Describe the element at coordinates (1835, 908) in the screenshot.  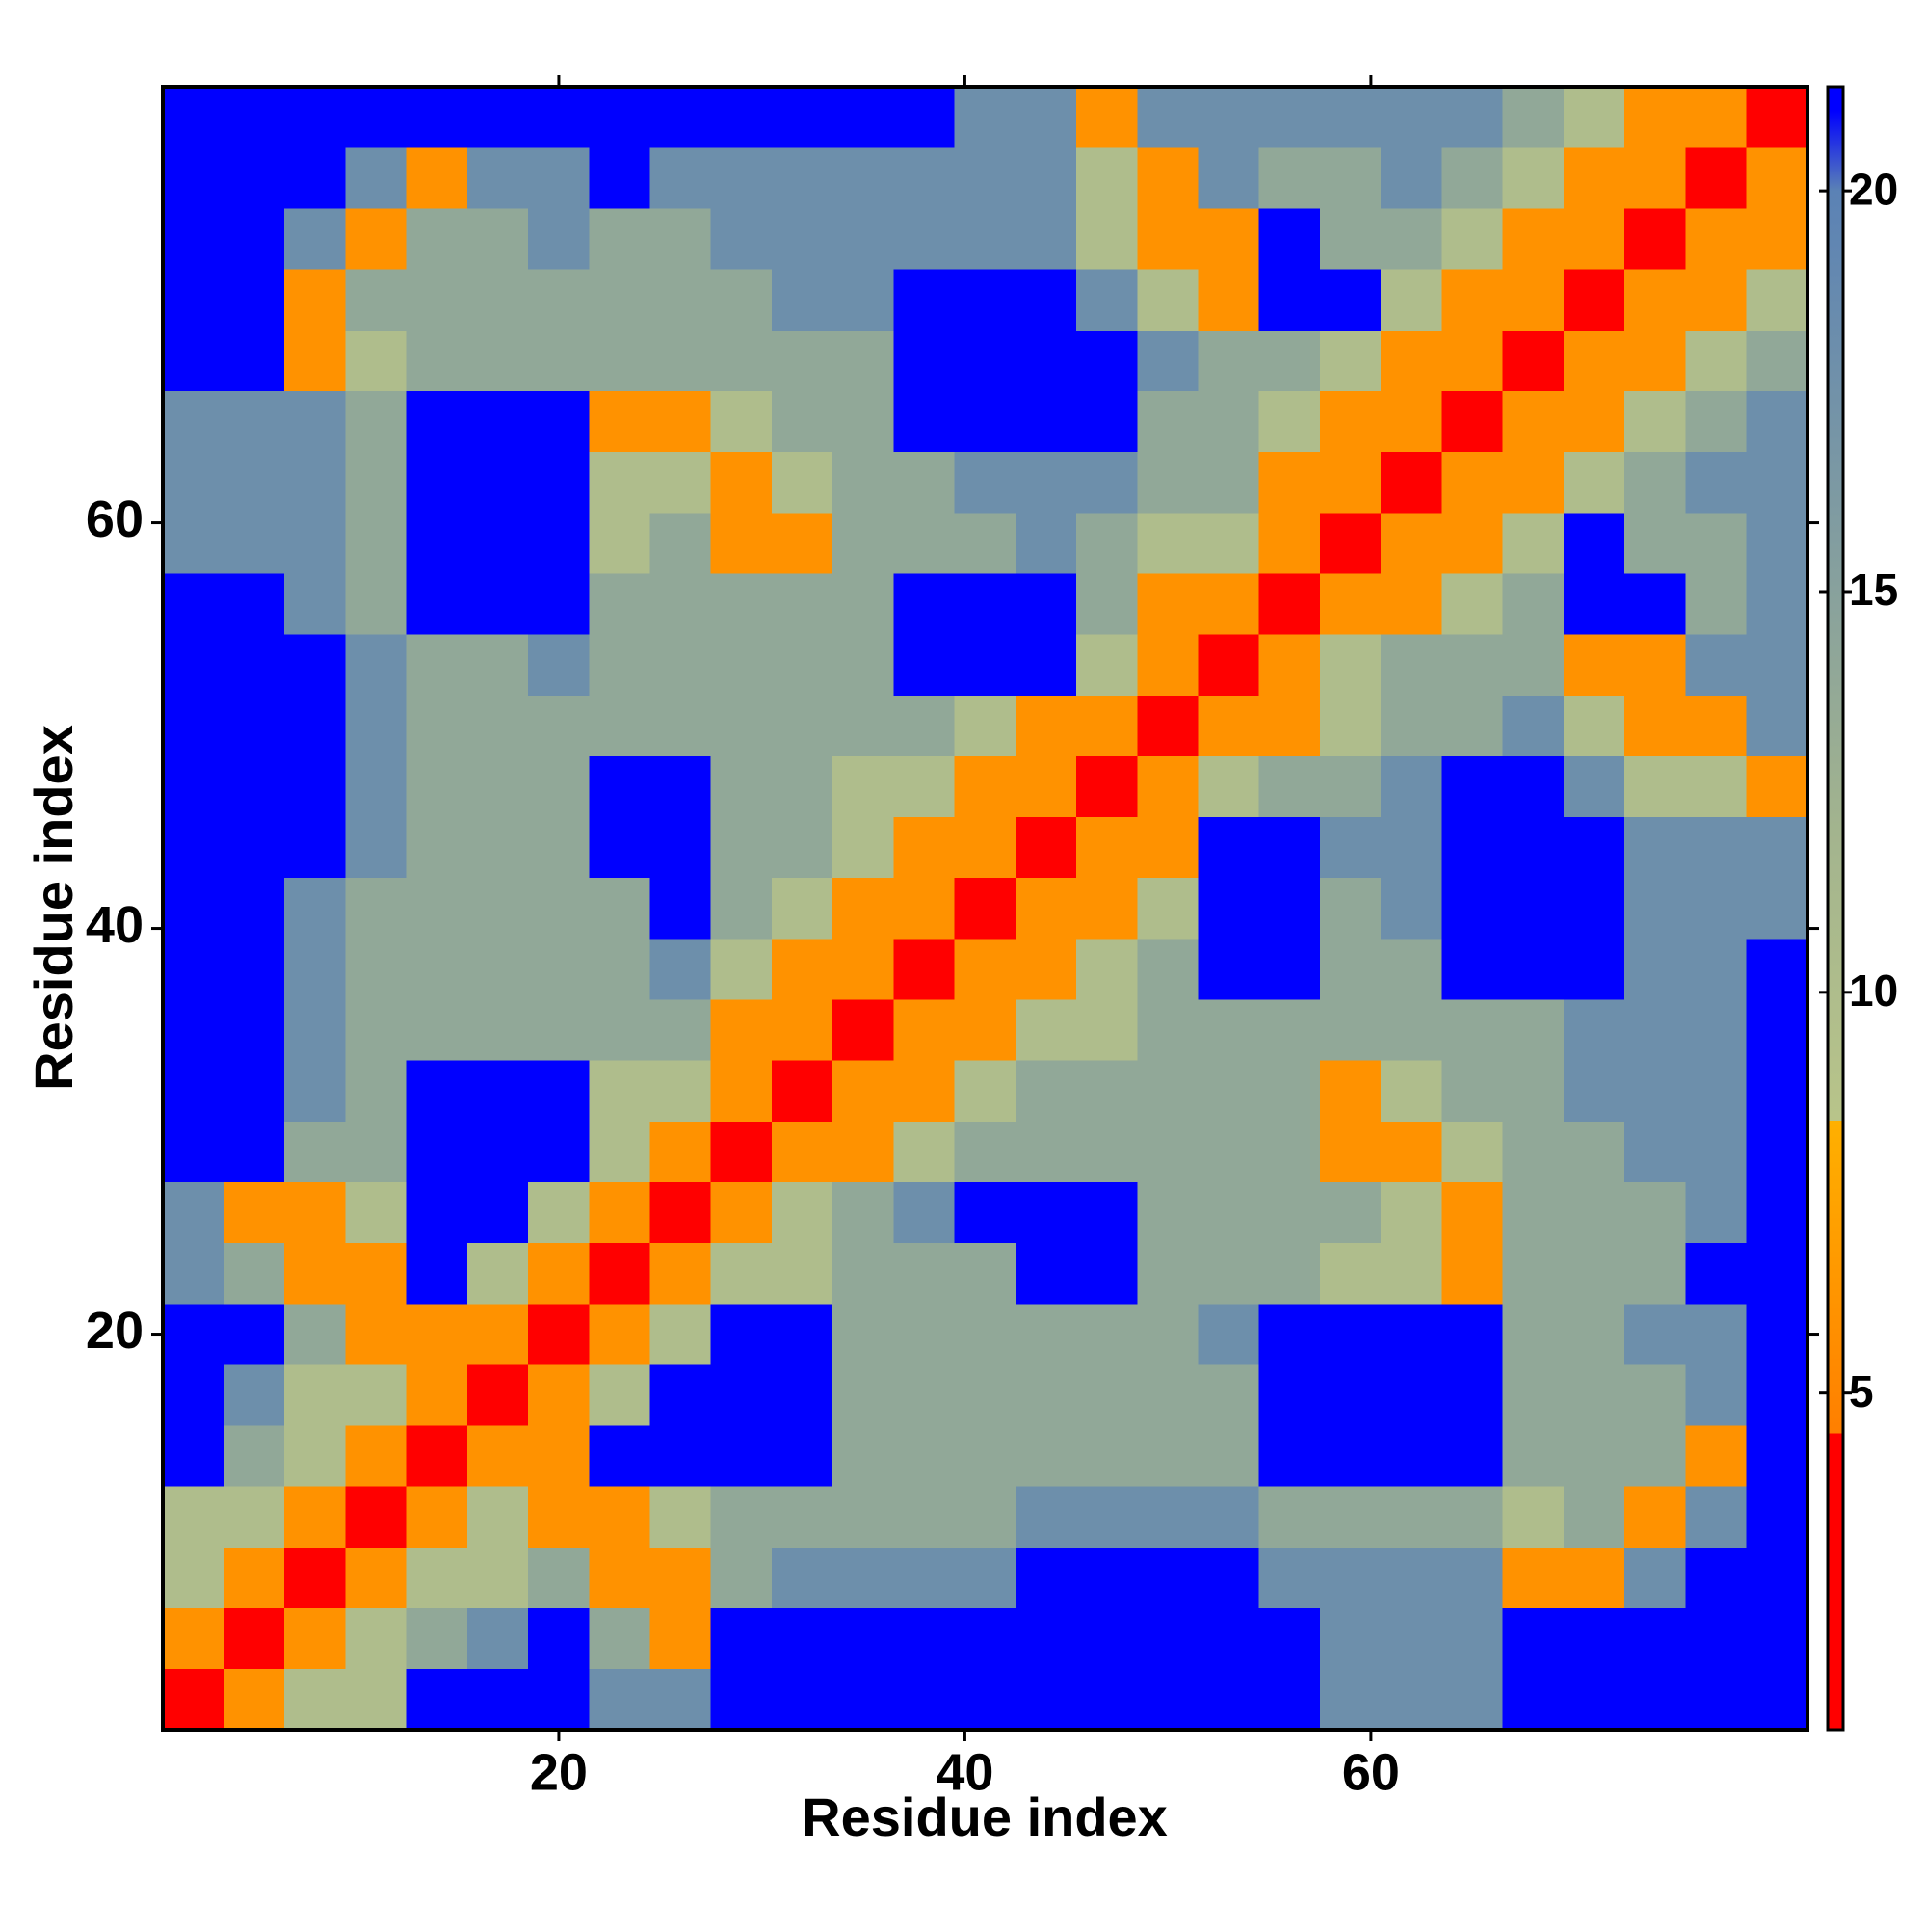
I see `colorbar` at that location.